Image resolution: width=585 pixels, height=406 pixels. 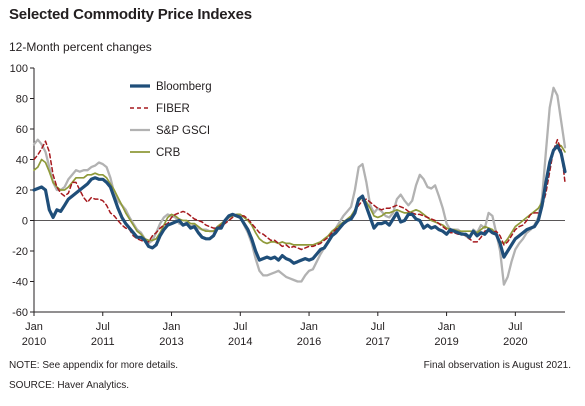 What do you see at coordinates (515, 342) in the screenshot?
I see `x-tick-label: 2020` at bounding box center [515, 342].